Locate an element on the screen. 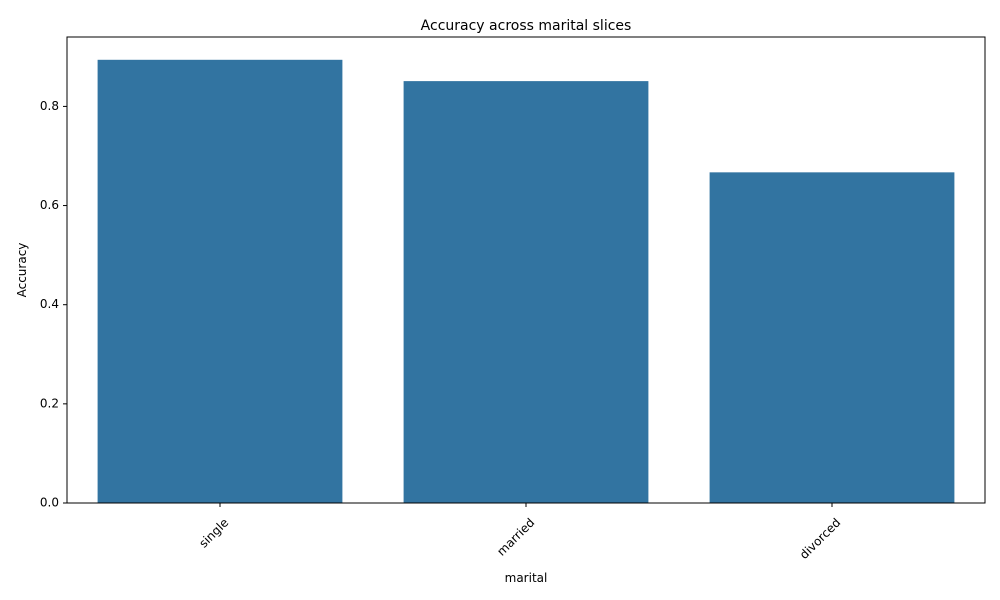  x-tick-label: divorced is located at coordinates (820, 538).